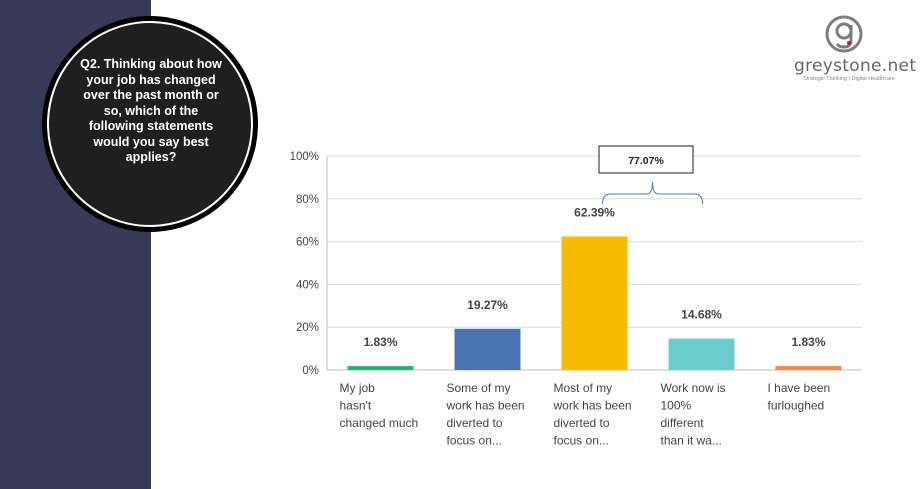  What do you see at coordinates (844, 34) in the screenshot?
I see `logo-g-icon` at bounding box center [844, 34].